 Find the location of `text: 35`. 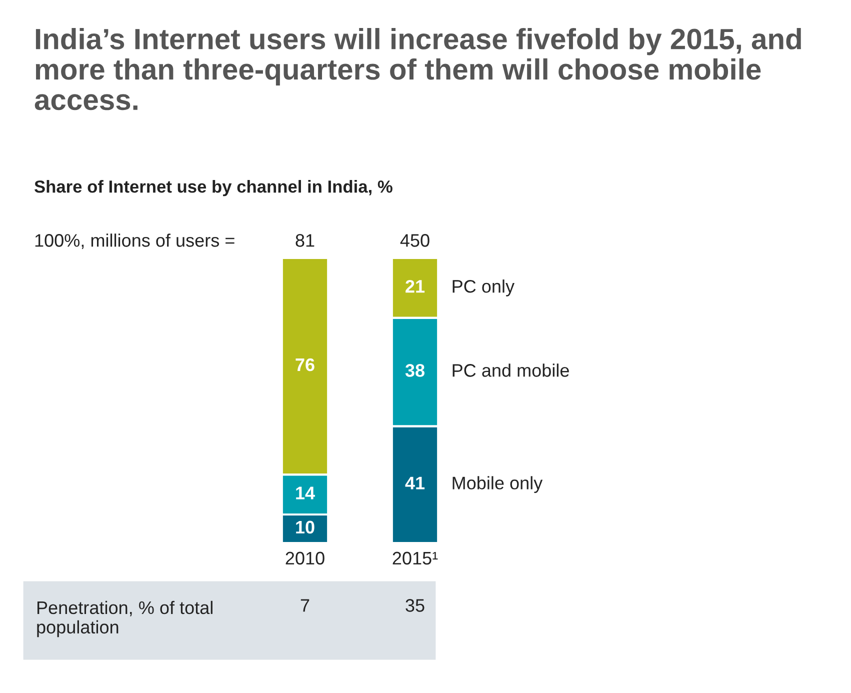

text: 35 is located at coordinates (415, 605).